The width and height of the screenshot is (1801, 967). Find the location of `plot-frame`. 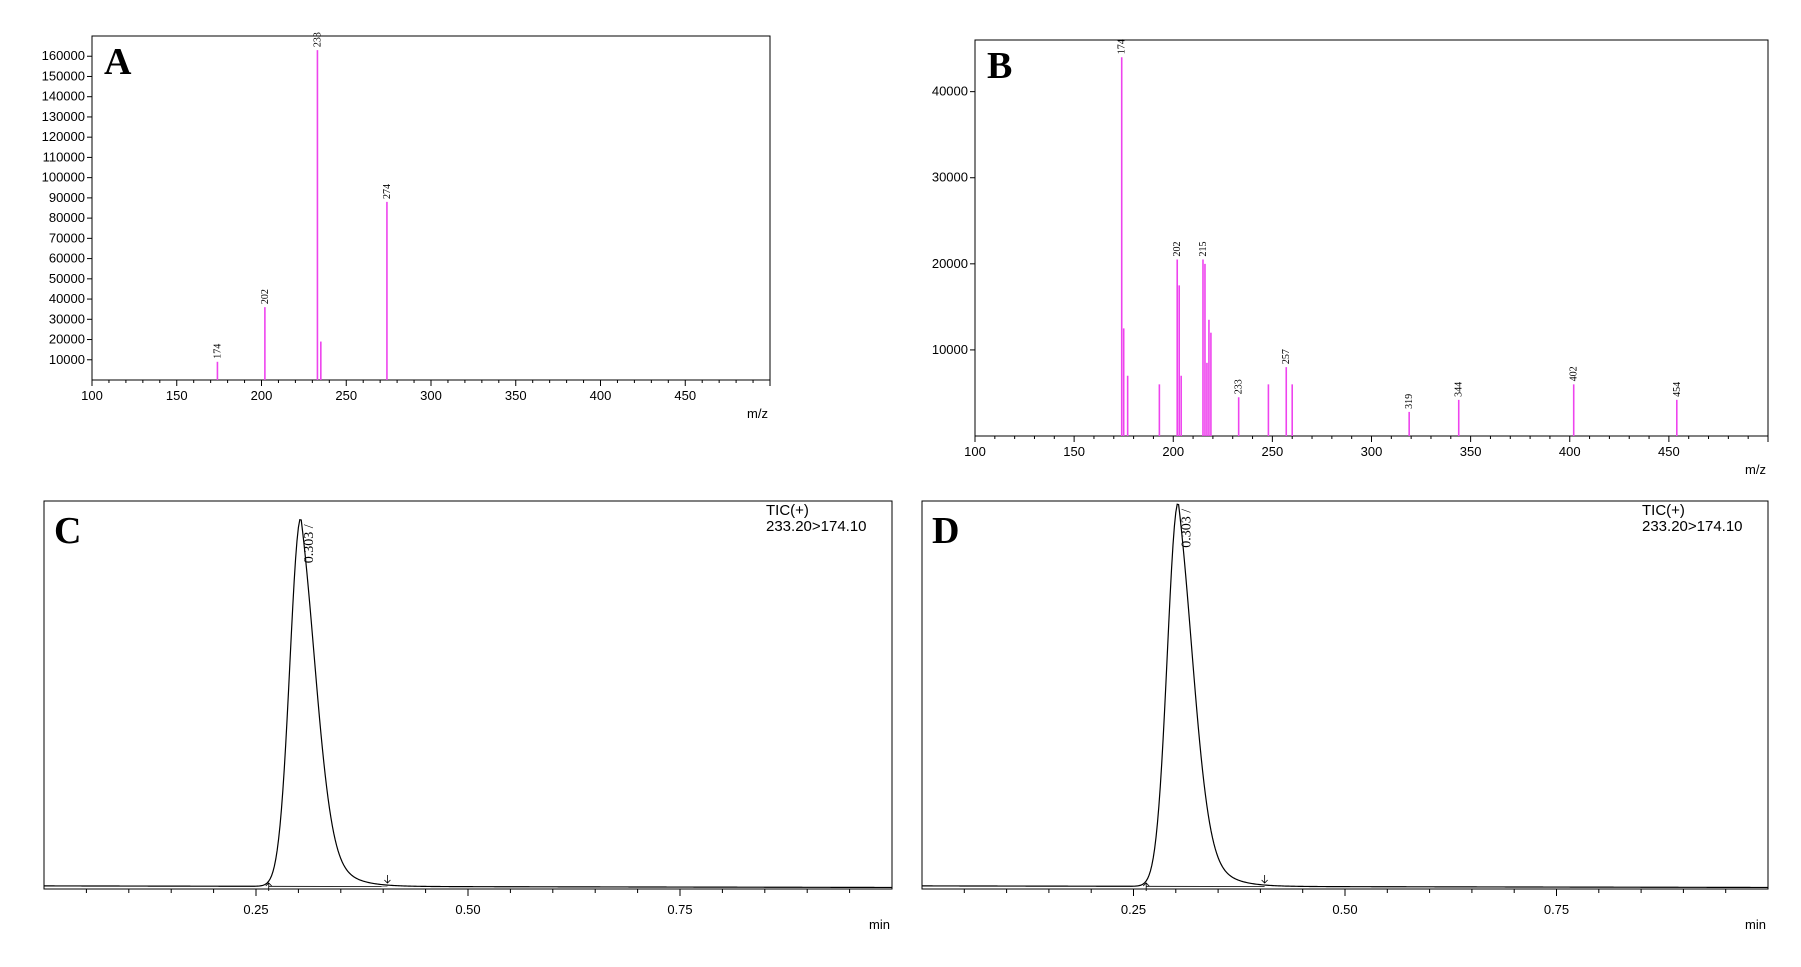

plot-frame is located at coordinates (431, 208).